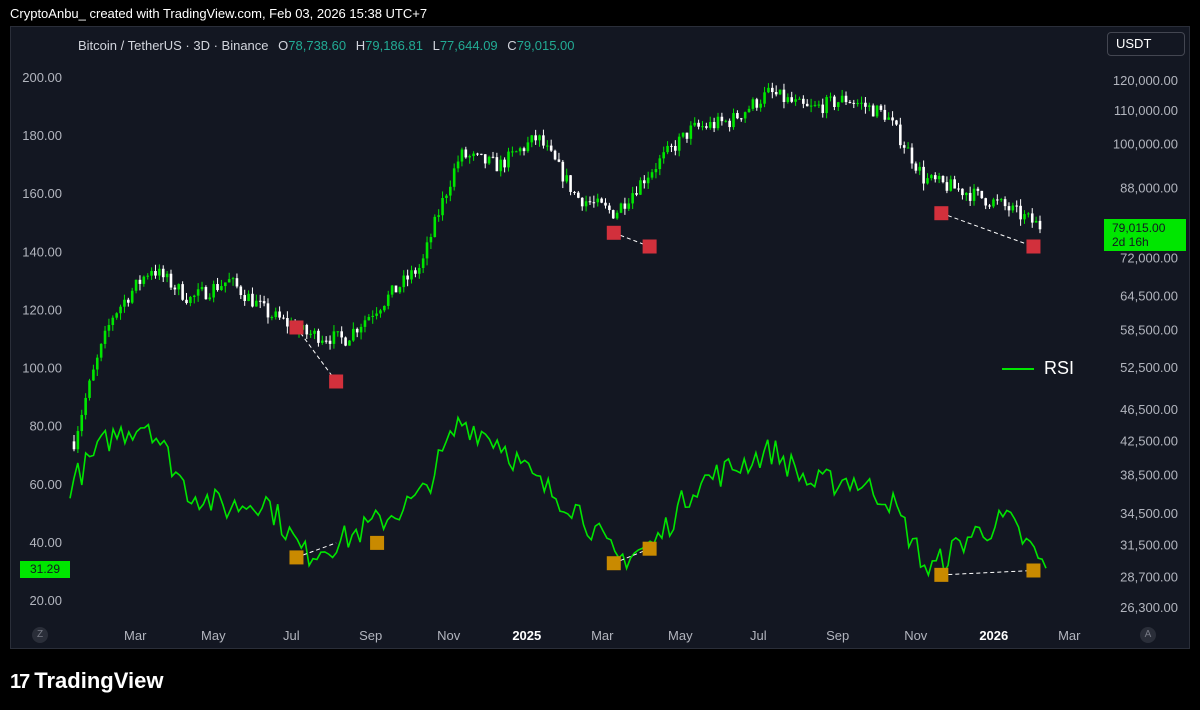 The image size is (1200, 710). I want to click on low-label: L, so click(436, 45).